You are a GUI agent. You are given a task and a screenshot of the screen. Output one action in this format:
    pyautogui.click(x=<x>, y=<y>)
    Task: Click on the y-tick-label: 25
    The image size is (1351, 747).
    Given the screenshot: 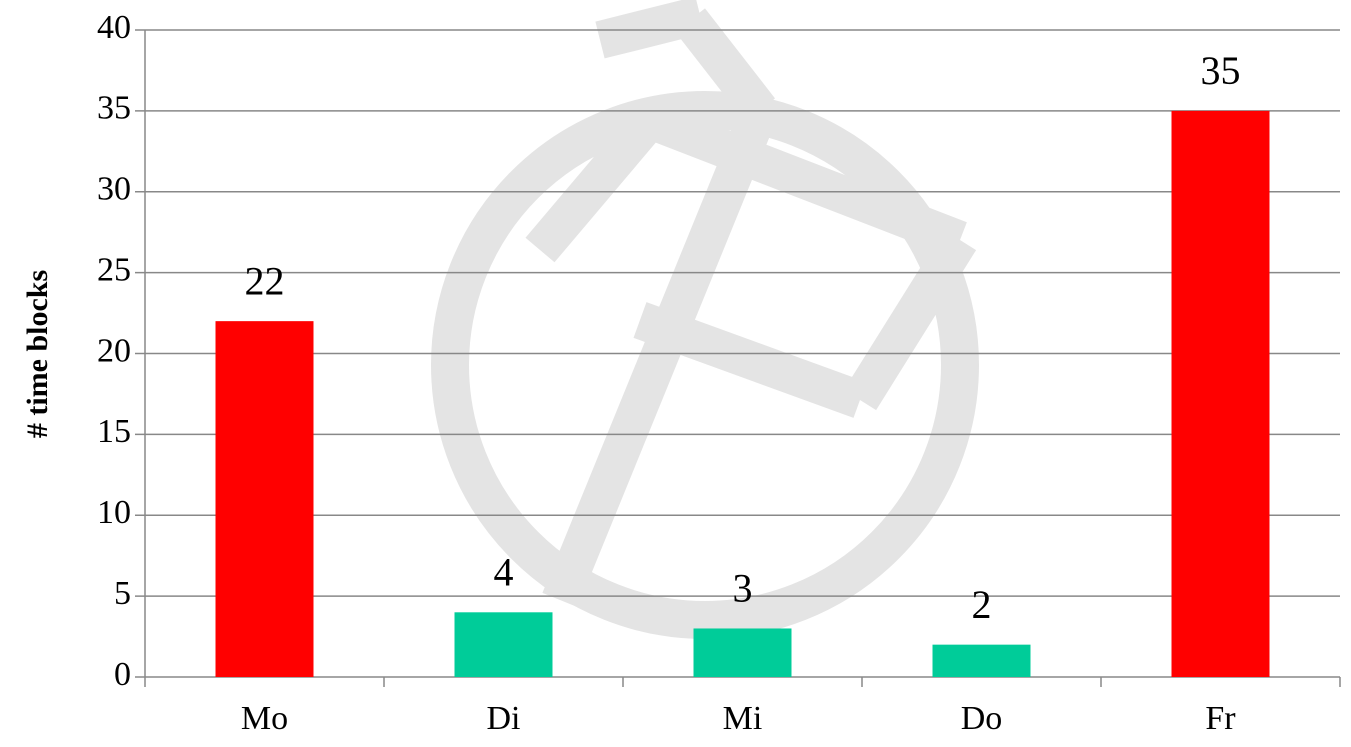 What is the action you would take?
    pyautogui.click(x=114, y=269)
    